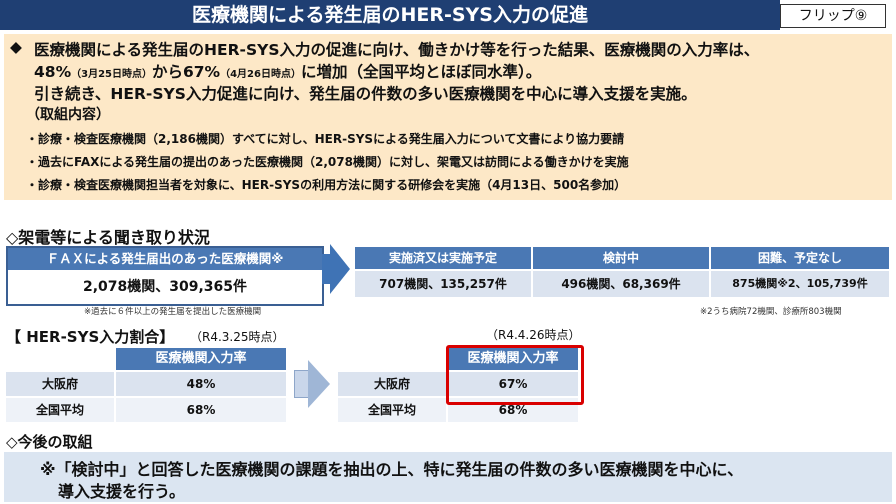 This screenshot has width=896, height=504. I want to click on rate-left-col-header: 医療機関入力率, so click(201, 359).